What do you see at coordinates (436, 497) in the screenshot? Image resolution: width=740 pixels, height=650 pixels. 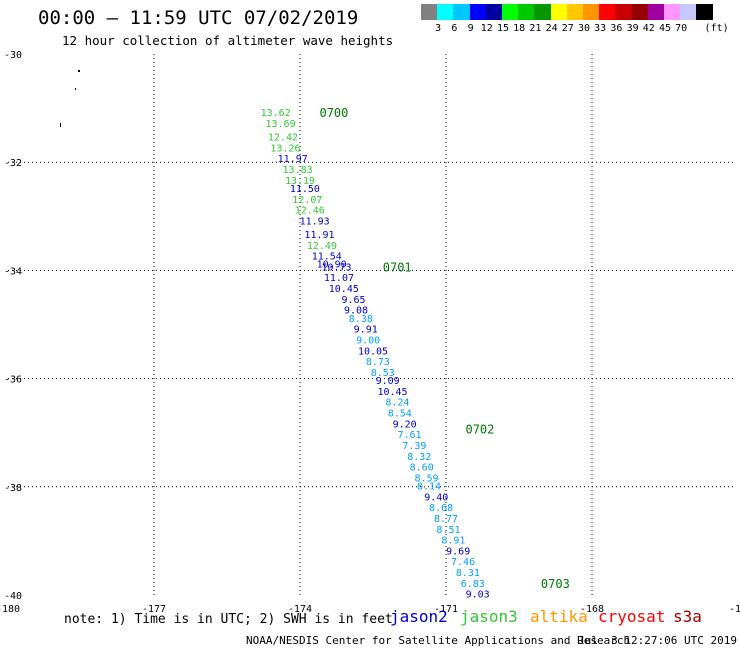 I see `wave-height-label: 9.40` at bounding box center [436, 497].